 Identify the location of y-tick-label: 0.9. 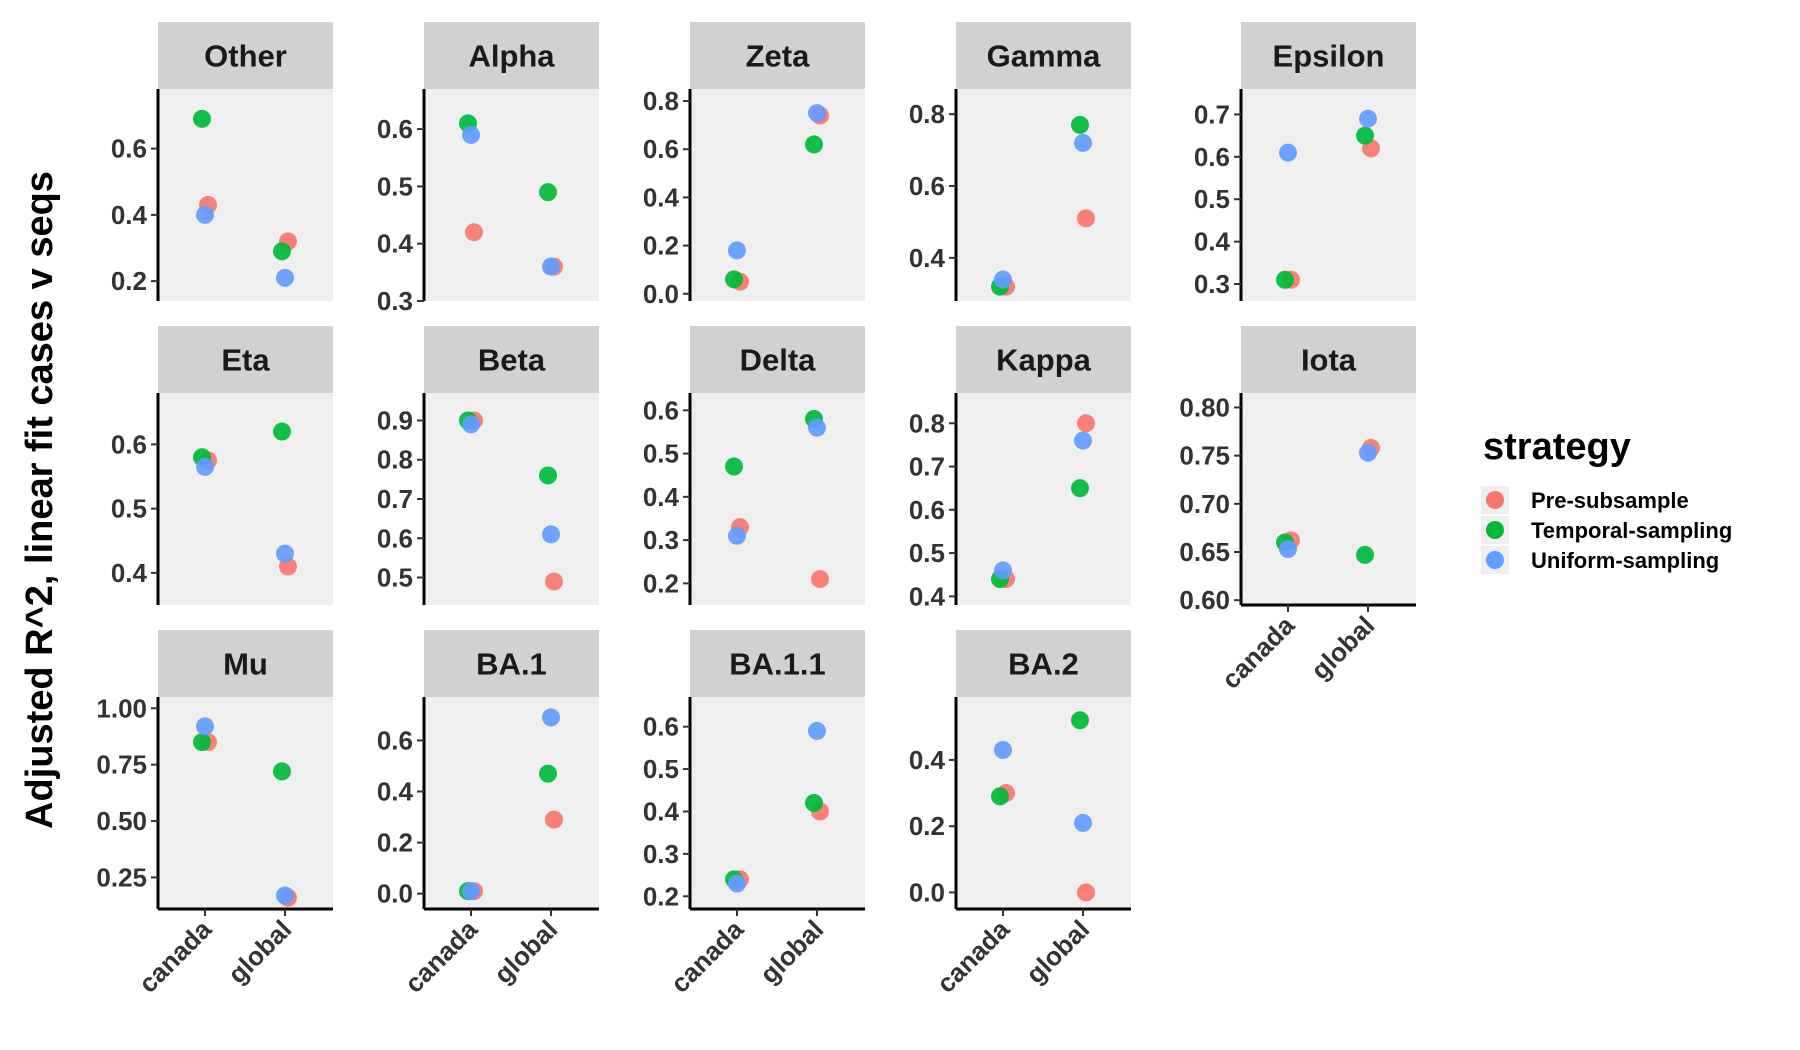
(395, 420).